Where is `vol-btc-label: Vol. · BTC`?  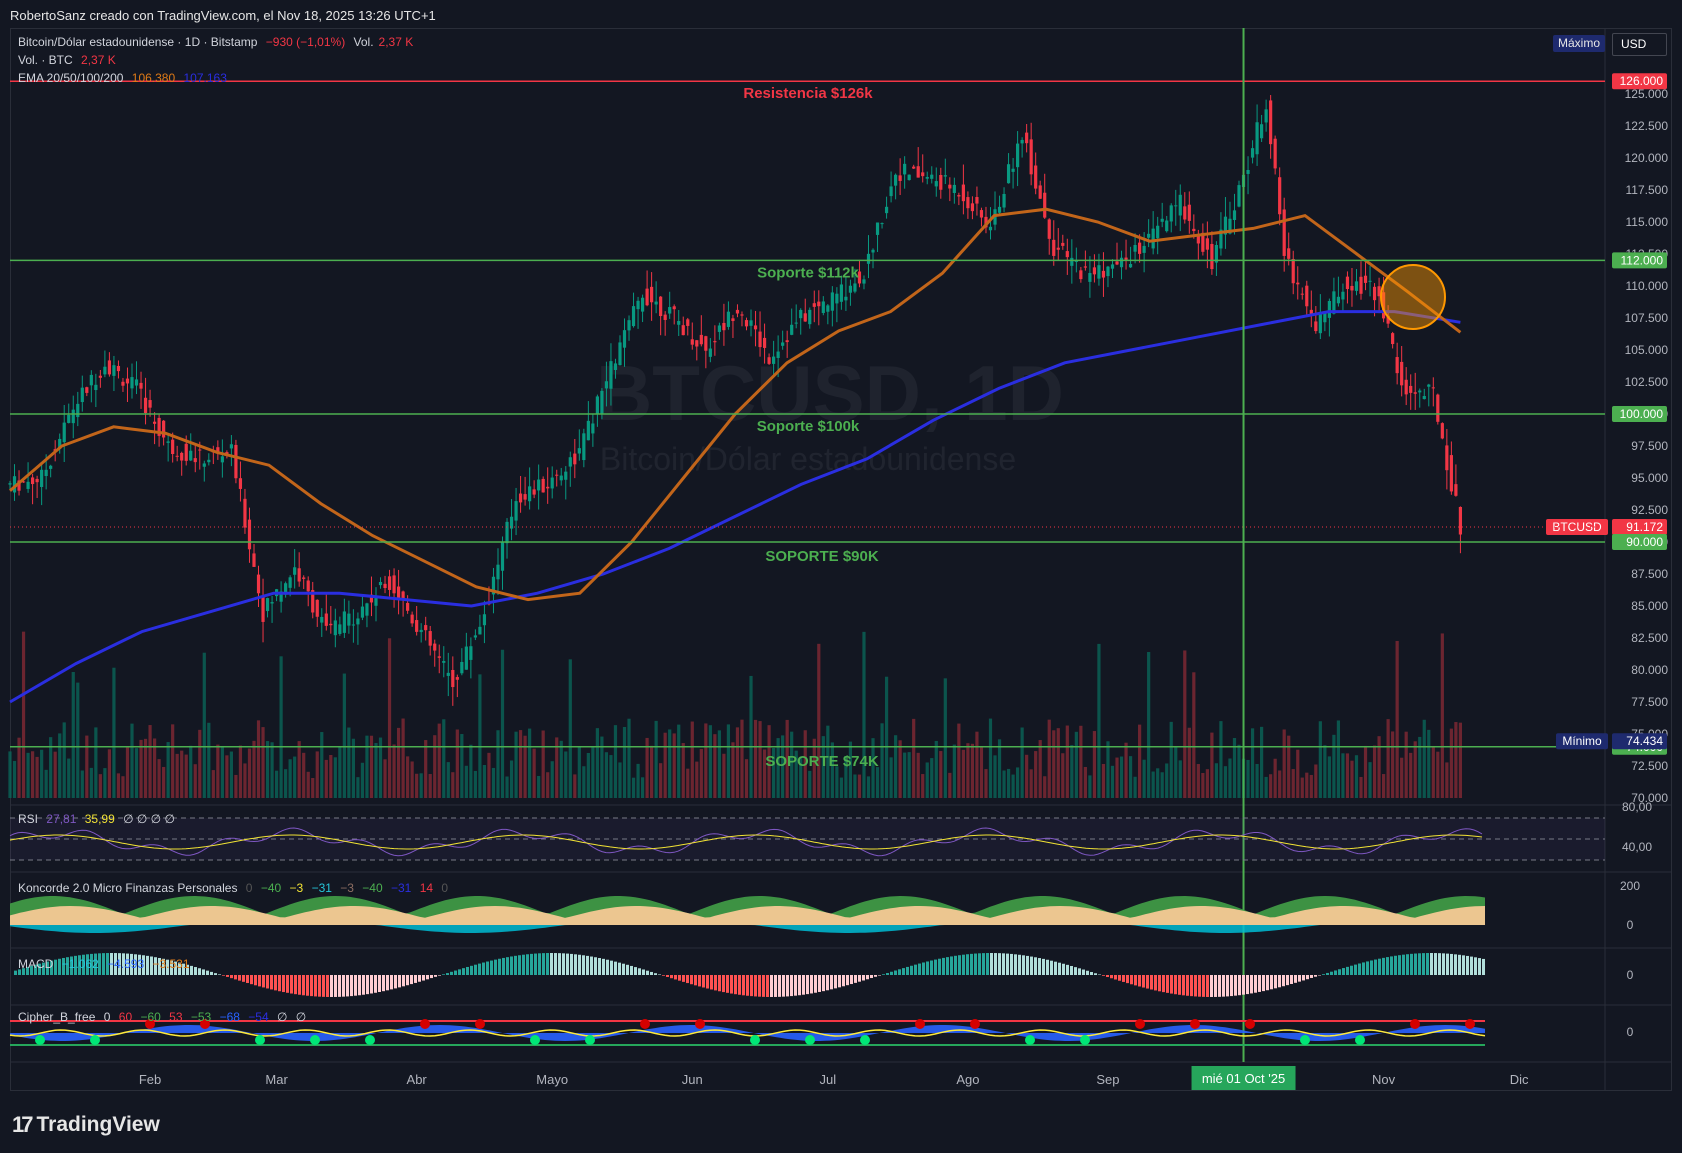 vol-btc-label: Vol. · BTC is located at coordinates (45, 60).